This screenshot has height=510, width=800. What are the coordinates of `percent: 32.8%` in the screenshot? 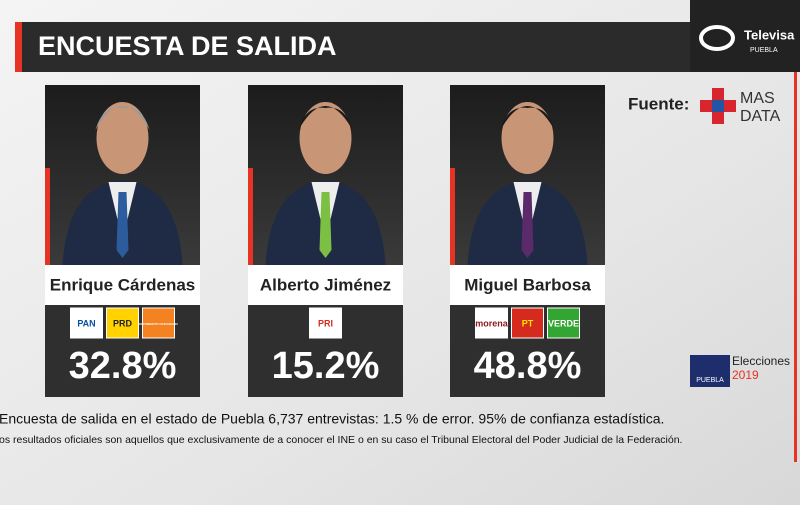 It's located at (123, 366).